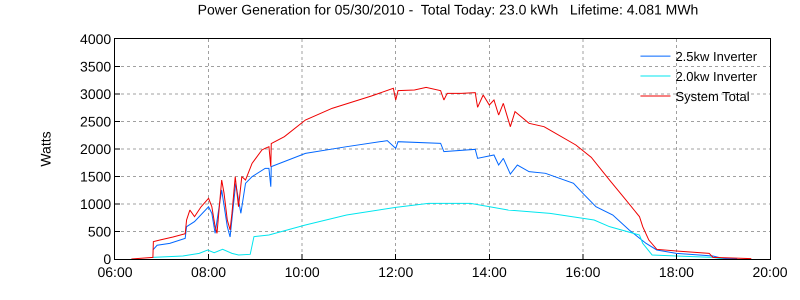 Image resolution: width=800 pixels, height=300 pixels. Describe the element at coordinates (712, 96) in the screenshot. I see `legend-label: System Total` at that location.